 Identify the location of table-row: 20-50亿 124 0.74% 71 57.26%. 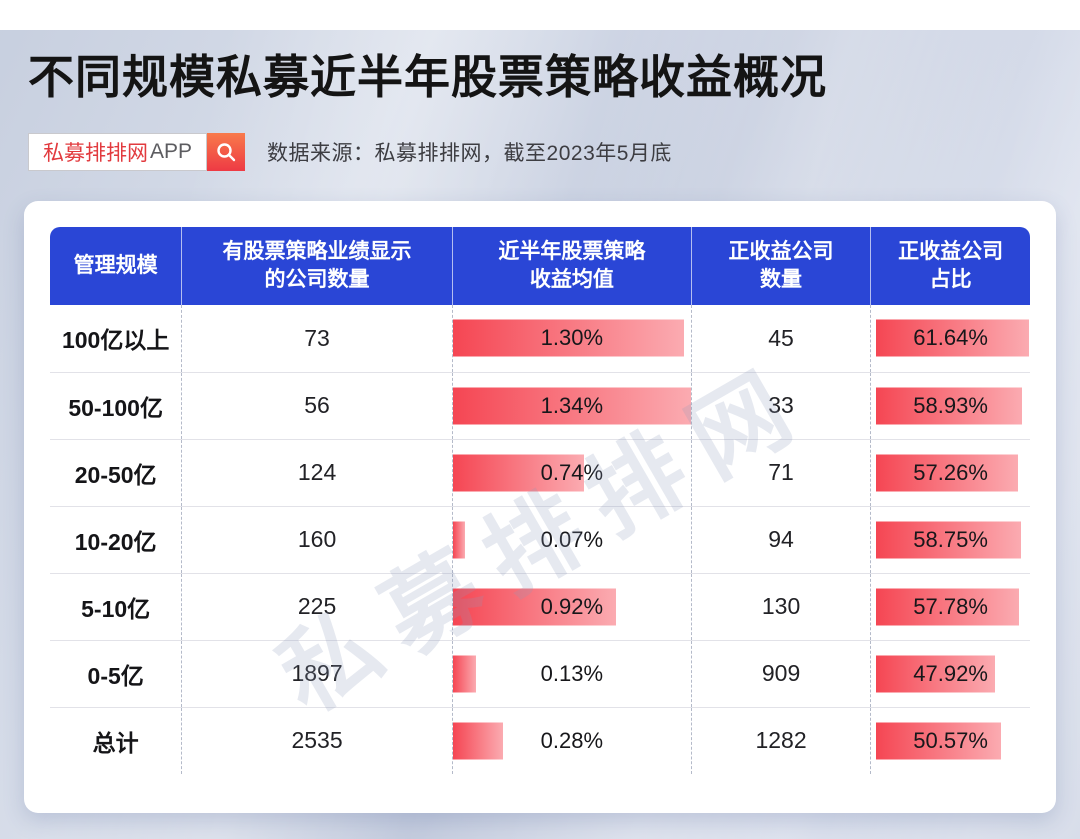
(540, 472).